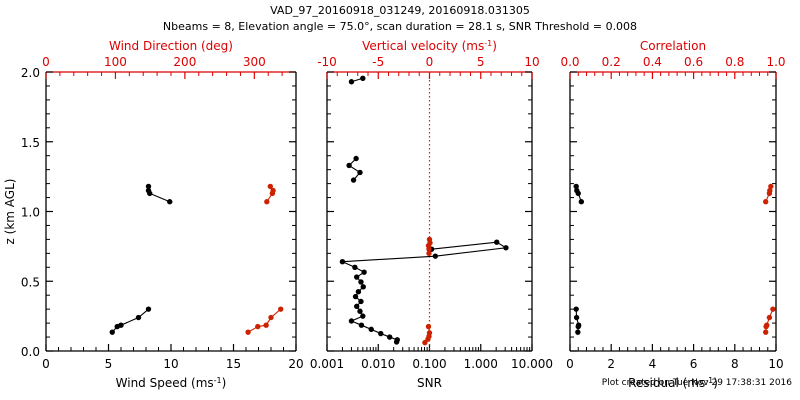  I want to click on panel-snr-xticklabel: 1.000, so click(481, 364).